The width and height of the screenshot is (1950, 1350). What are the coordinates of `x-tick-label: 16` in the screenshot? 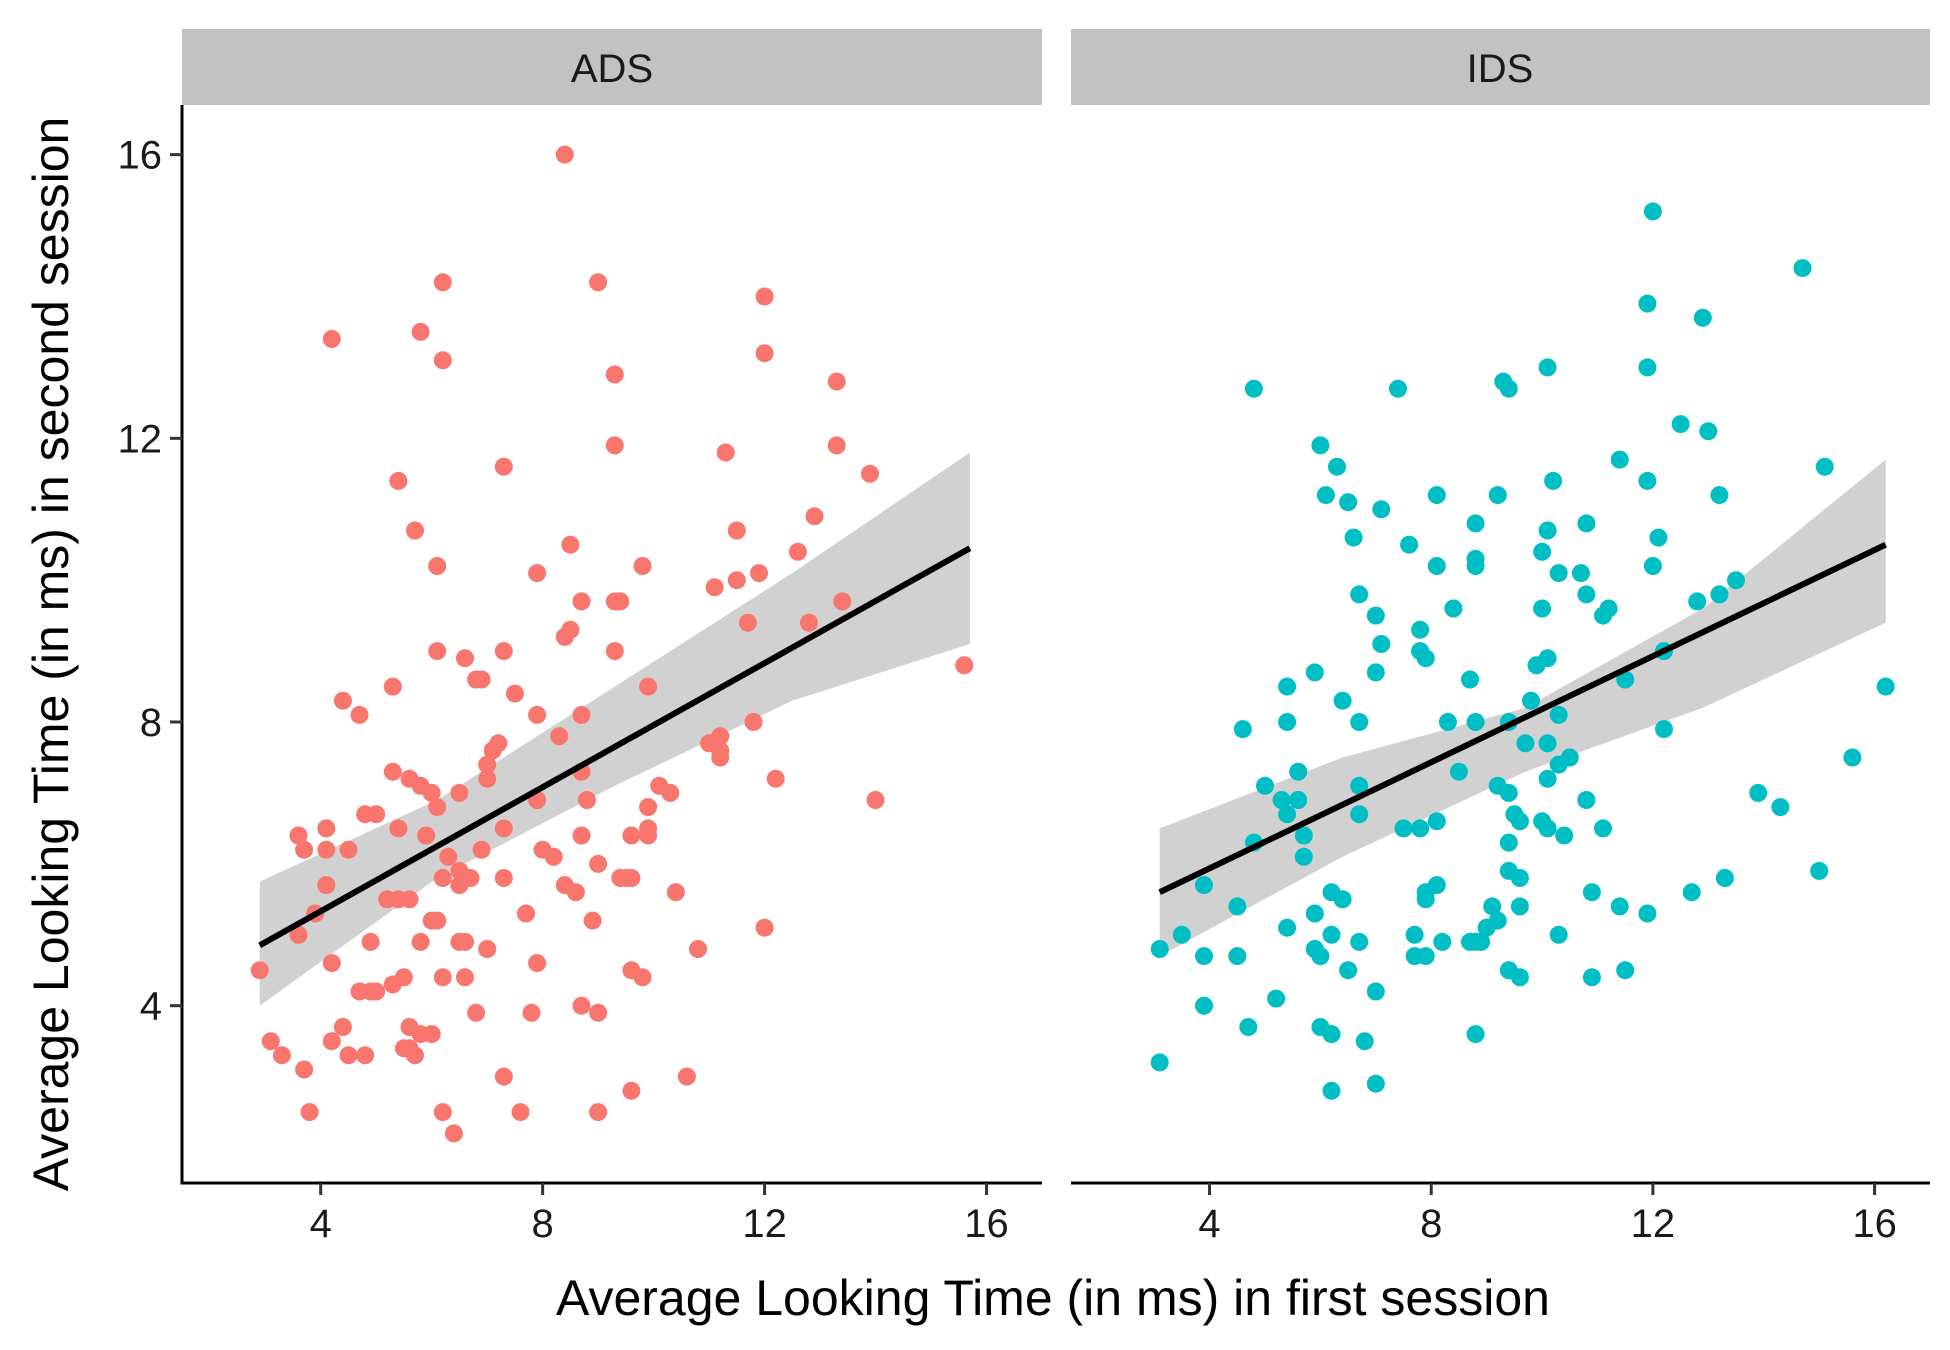 It's located at (986, 1224).